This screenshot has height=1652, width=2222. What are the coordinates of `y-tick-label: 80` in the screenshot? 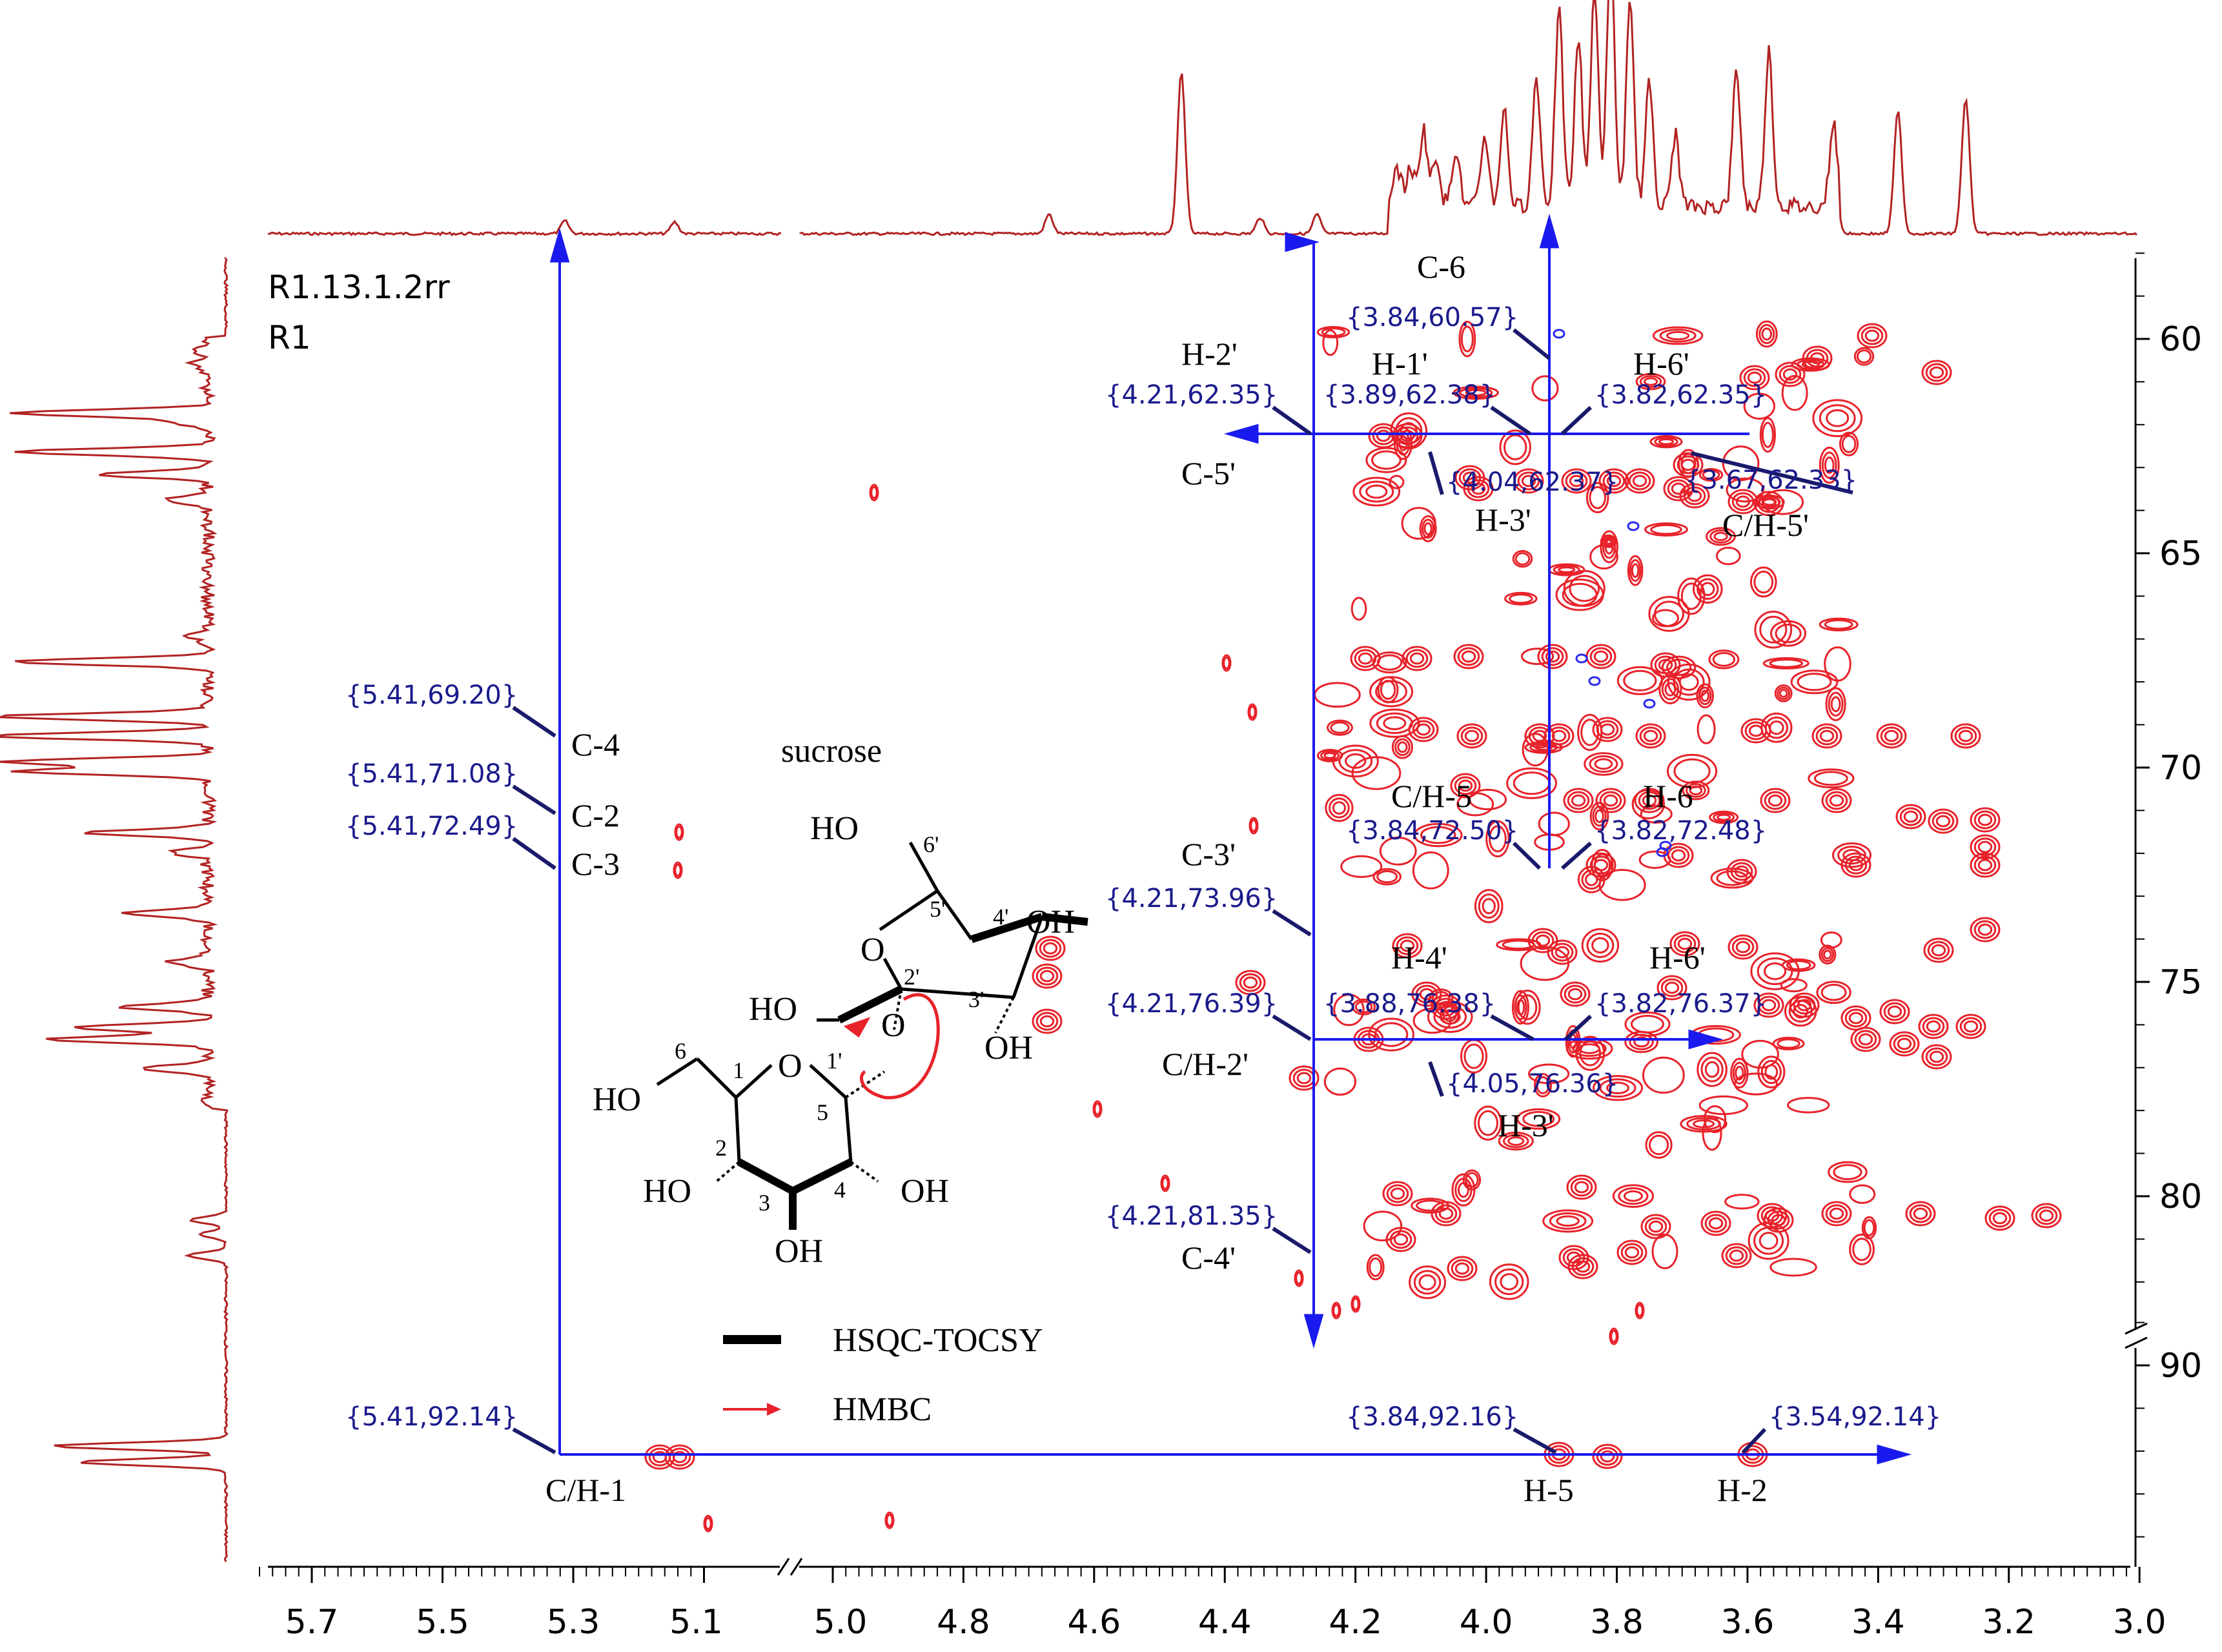 It's located at (2180, 1197).